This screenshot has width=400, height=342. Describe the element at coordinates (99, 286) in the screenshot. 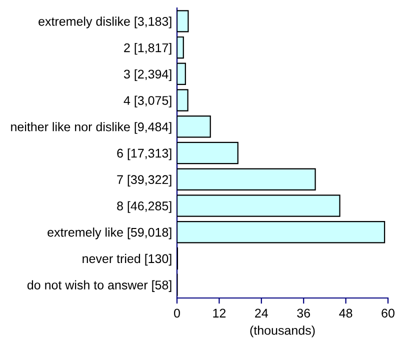

I see `y-tick-label: do not wish to answer [58]` at that location.